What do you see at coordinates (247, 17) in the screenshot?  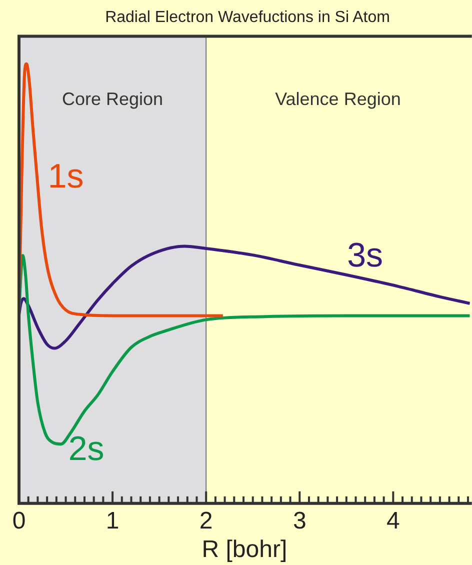 I see `chart-title: Radial Electron Wavefuctions in Si Atom` at bounding box center [247, 17].